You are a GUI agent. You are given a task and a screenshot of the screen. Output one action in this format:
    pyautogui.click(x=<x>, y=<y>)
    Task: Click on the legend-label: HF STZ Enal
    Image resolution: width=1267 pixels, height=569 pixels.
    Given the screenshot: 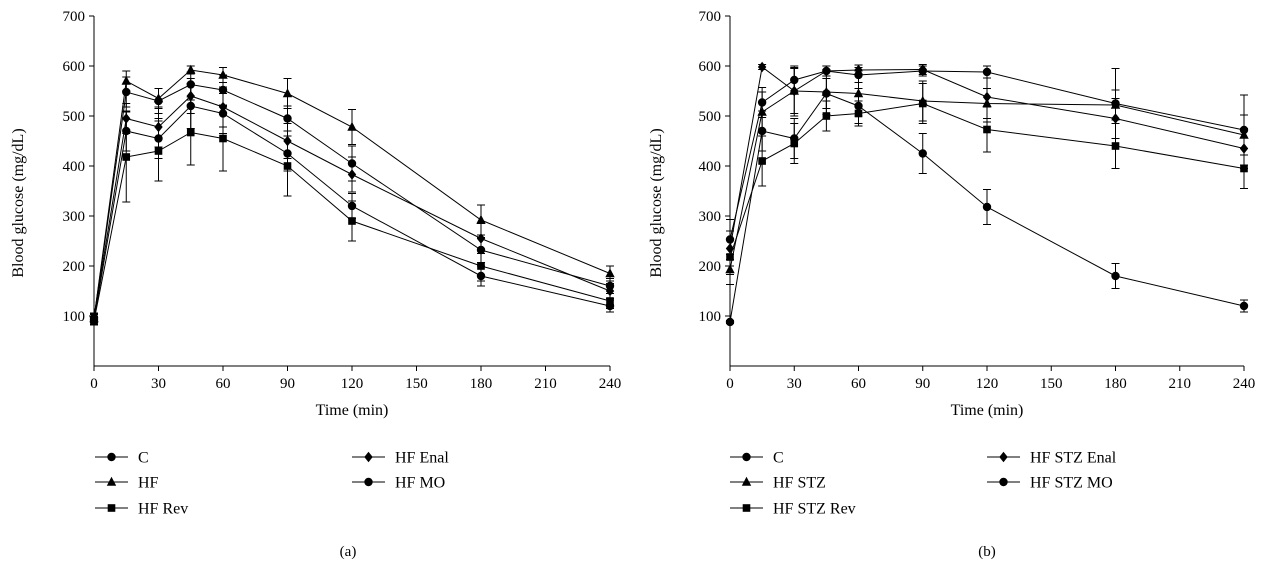 What is the action you would take?
    pyautogui.click(x=1073, y=458)
    